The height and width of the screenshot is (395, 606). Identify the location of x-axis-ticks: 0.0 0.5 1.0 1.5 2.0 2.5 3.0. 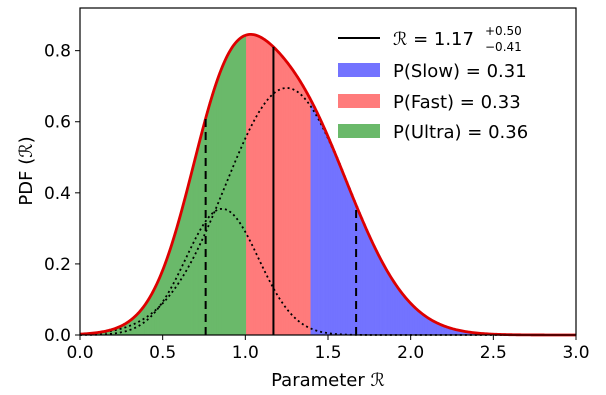
(327, 349).